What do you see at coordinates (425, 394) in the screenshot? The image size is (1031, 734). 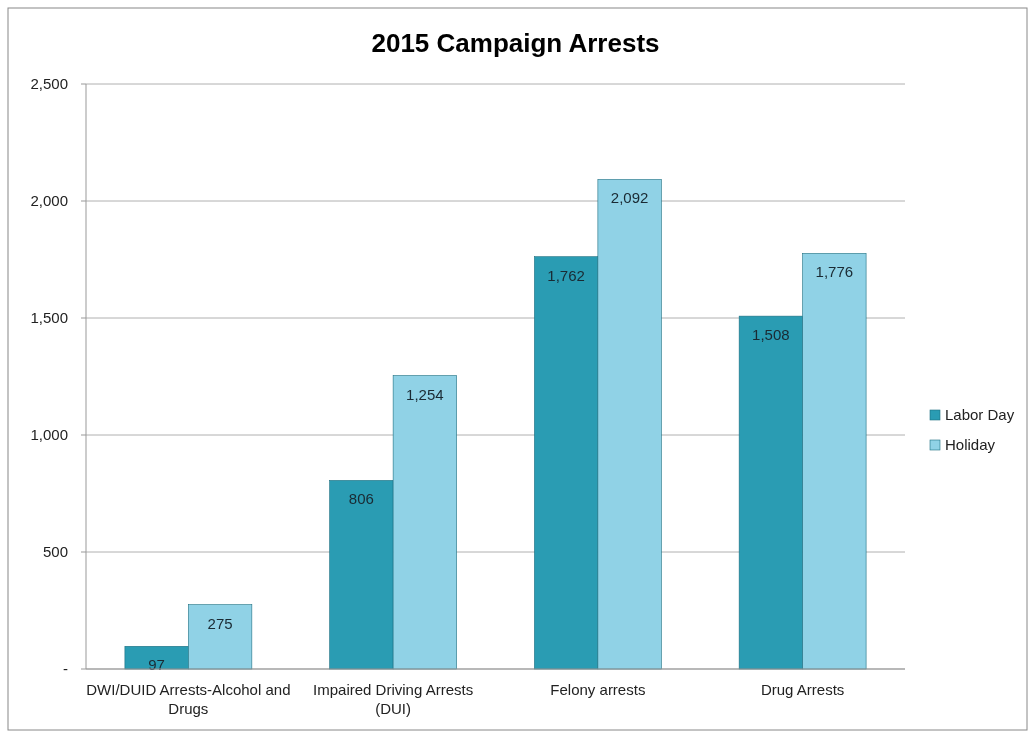 I see `data-label: 1,254` at bounding box center [425, 394].